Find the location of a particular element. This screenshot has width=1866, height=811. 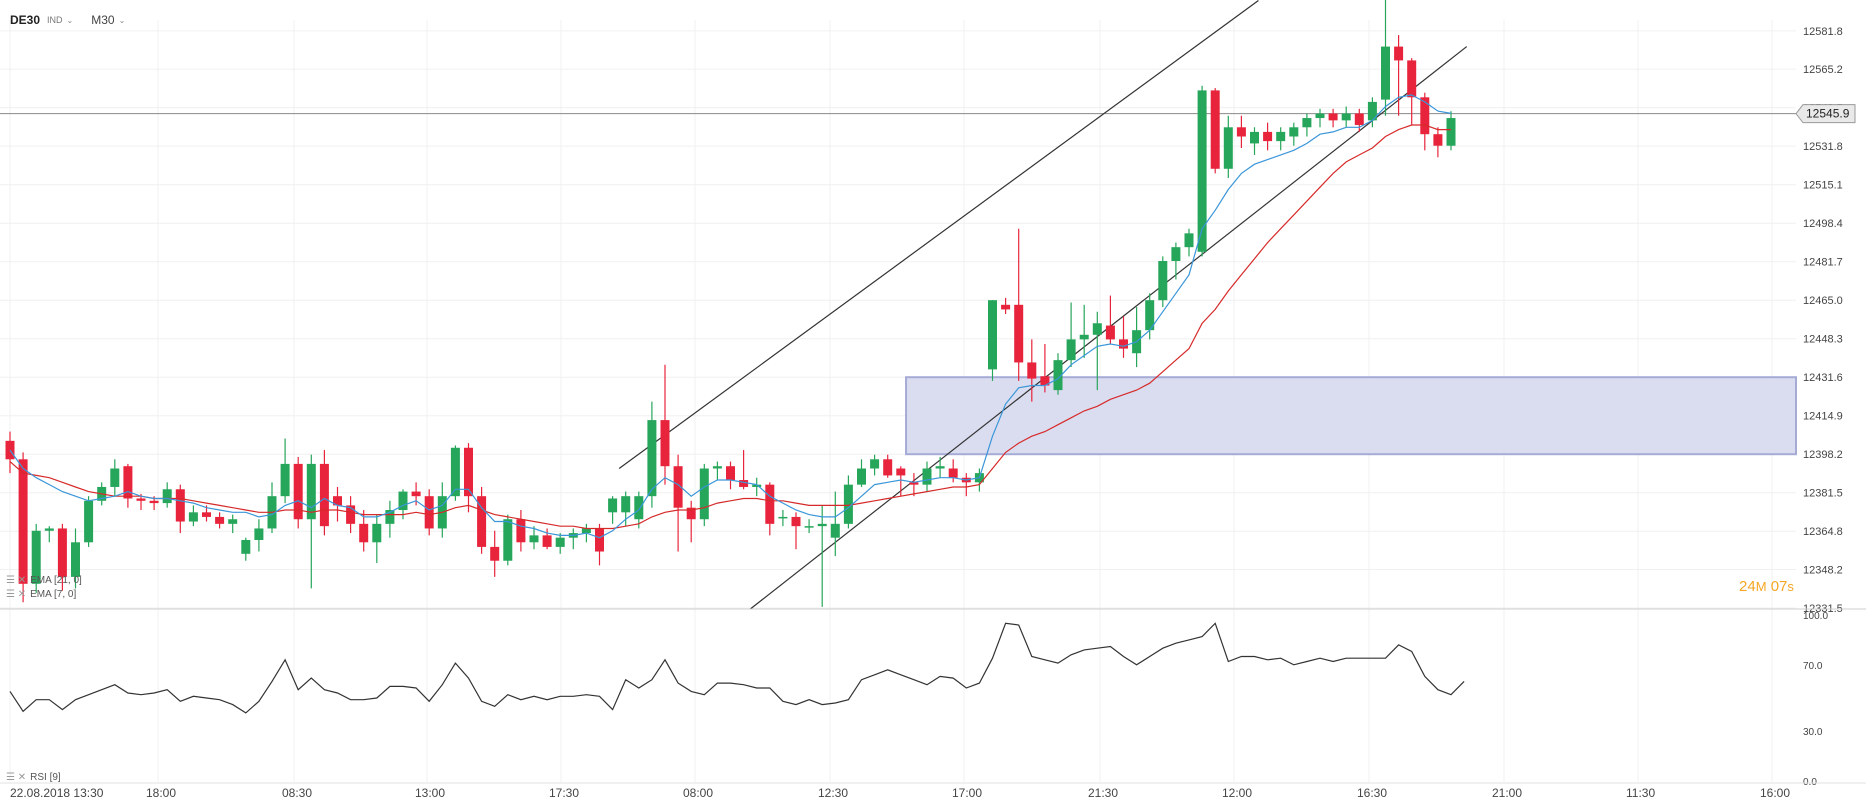

ema21-label: EMA [21, 0] is located at coordinates (56, 580).